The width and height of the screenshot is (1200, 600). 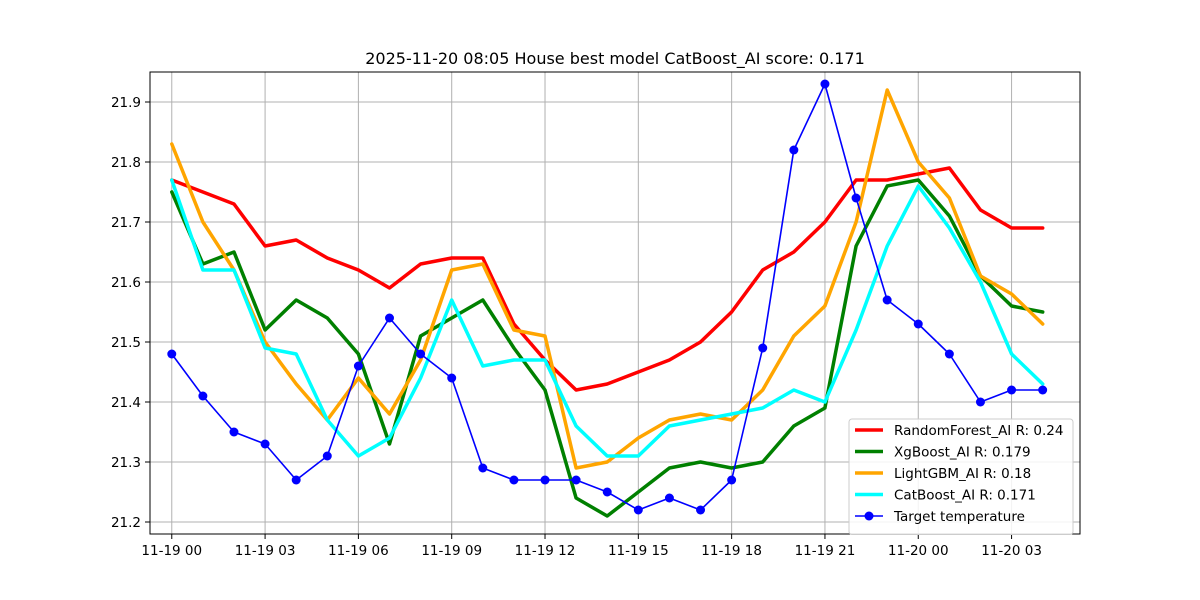 I want to click on x-tick-label: 11-19 18, so click(x=731, y=551).